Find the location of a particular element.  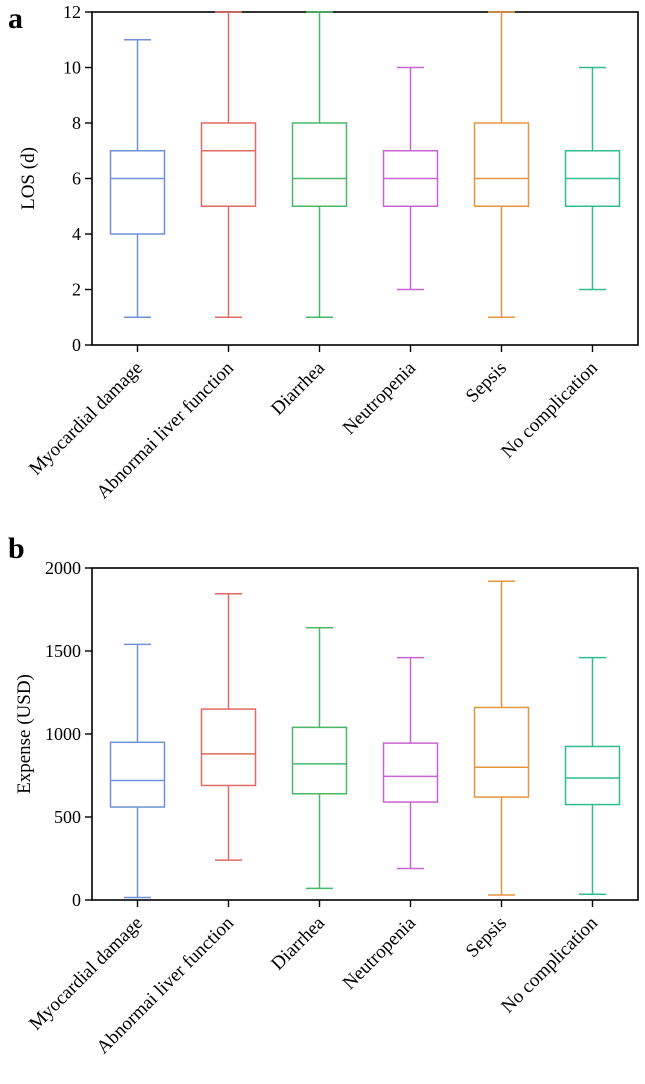

y-tick-label: 12 is located at coordinates (72, 12).